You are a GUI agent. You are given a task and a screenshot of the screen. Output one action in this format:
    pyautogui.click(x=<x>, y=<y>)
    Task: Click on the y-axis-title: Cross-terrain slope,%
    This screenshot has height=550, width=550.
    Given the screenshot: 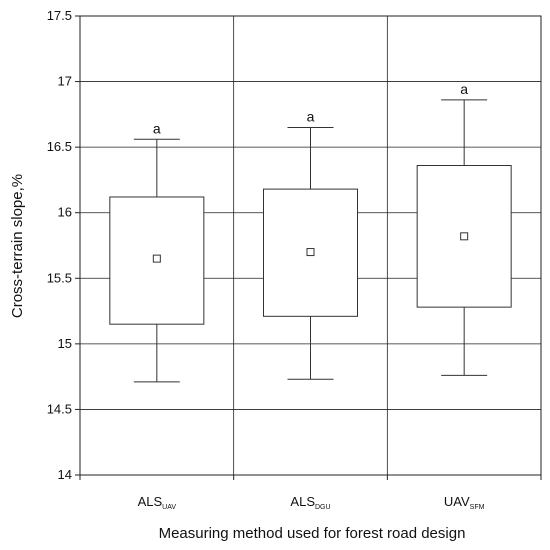 What is the action you would take?
    pyautogui.click(x=17, y=246)
    